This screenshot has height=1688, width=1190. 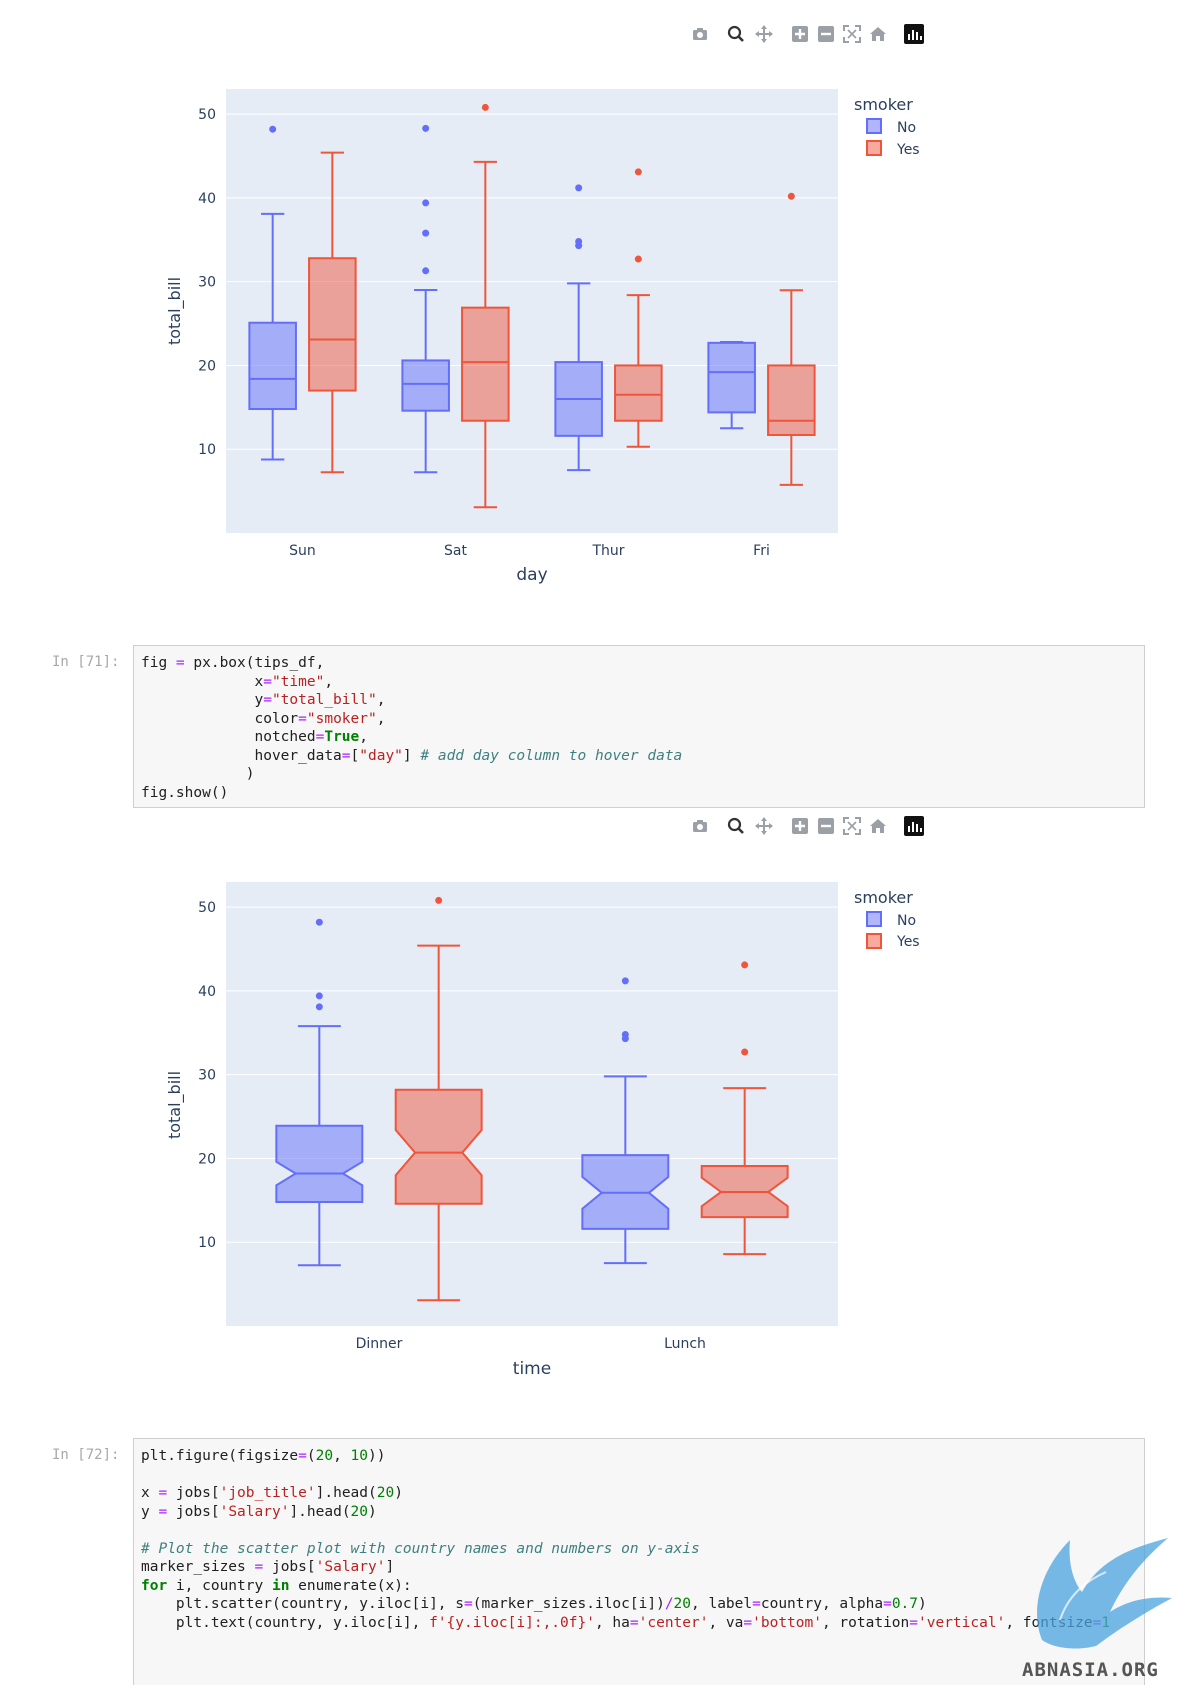 I want to click on box-yes-thur, so click(x=638, y=308).